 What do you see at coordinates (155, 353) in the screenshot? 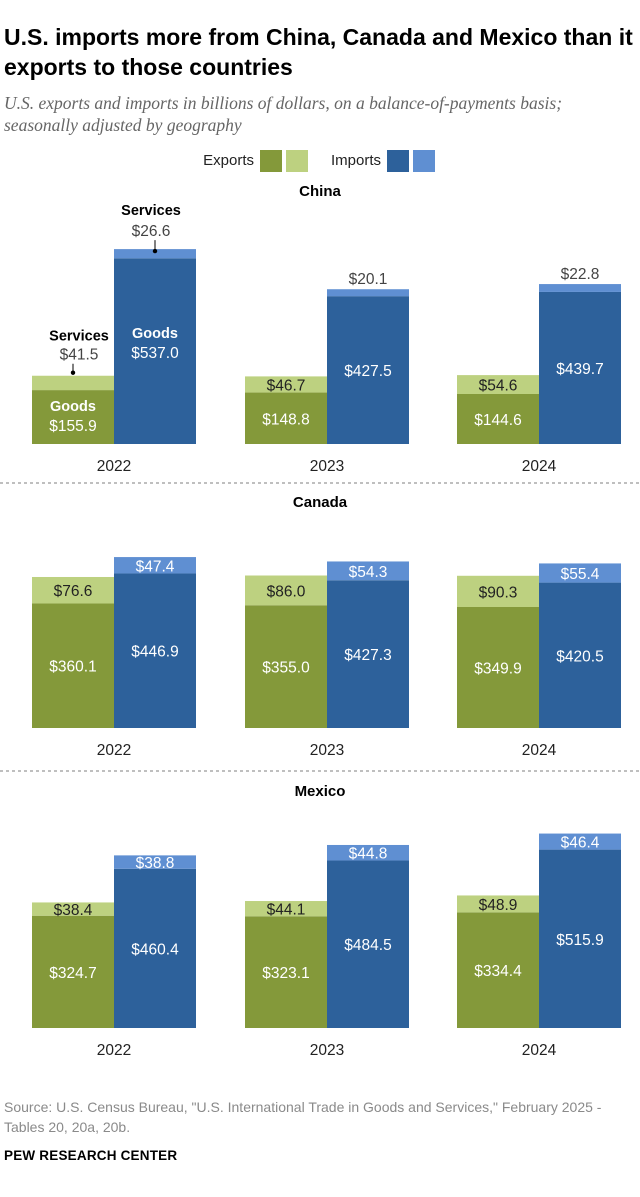
I see `value-label-imports-goods: $537.0` at bounding box center [155, 353].